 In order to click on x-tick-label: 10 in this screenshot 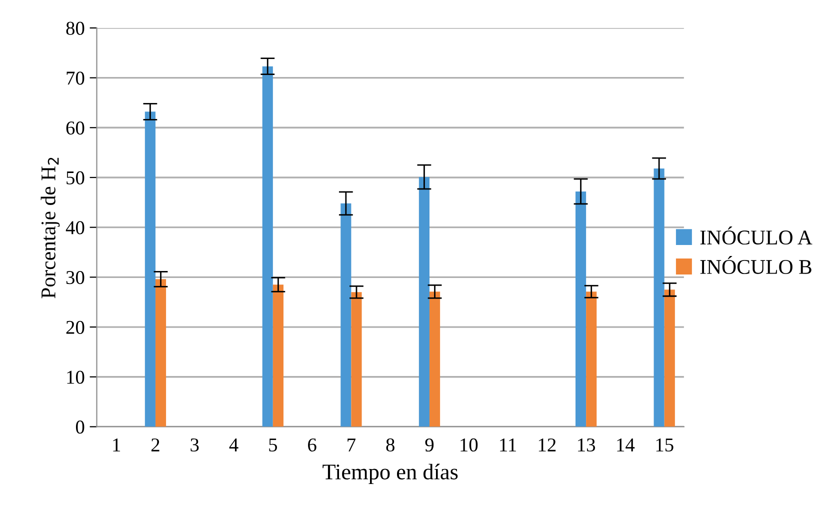, I will do `click(469, 445)`.